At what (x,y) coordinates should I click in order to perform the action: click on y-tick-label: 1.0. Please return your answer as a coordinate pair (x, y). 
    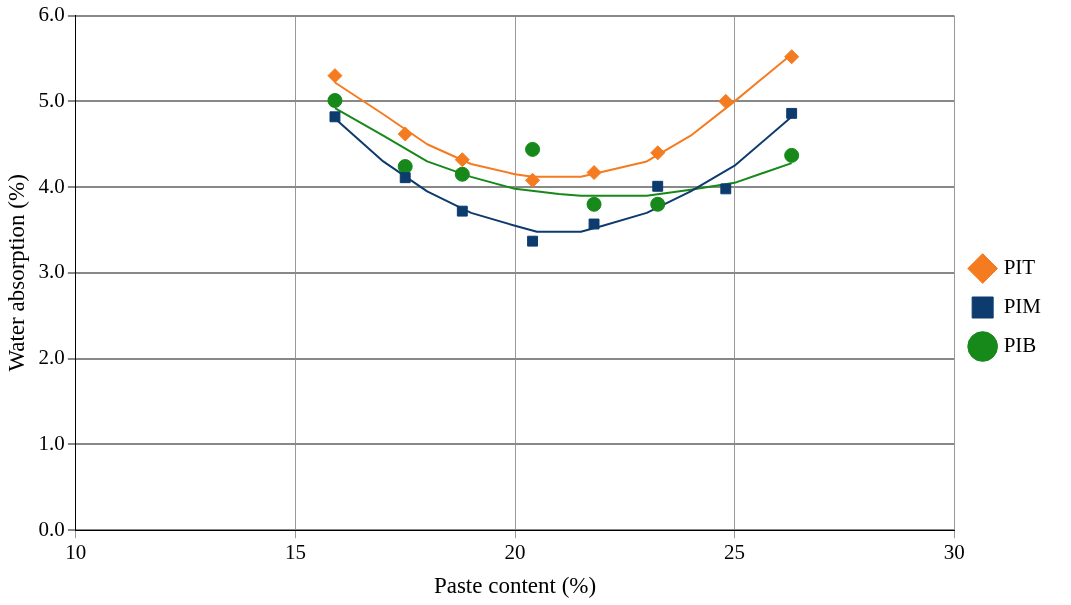
    Looking at the image, I should click on (51, 442).